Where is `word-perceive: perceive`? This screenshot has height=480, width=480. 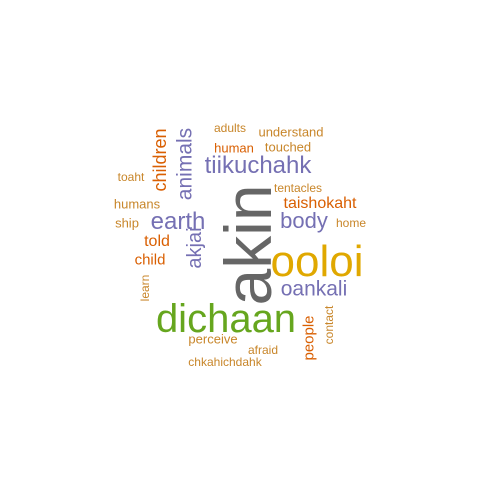 word-perceive: perceive is located at coordinates (213, 339).